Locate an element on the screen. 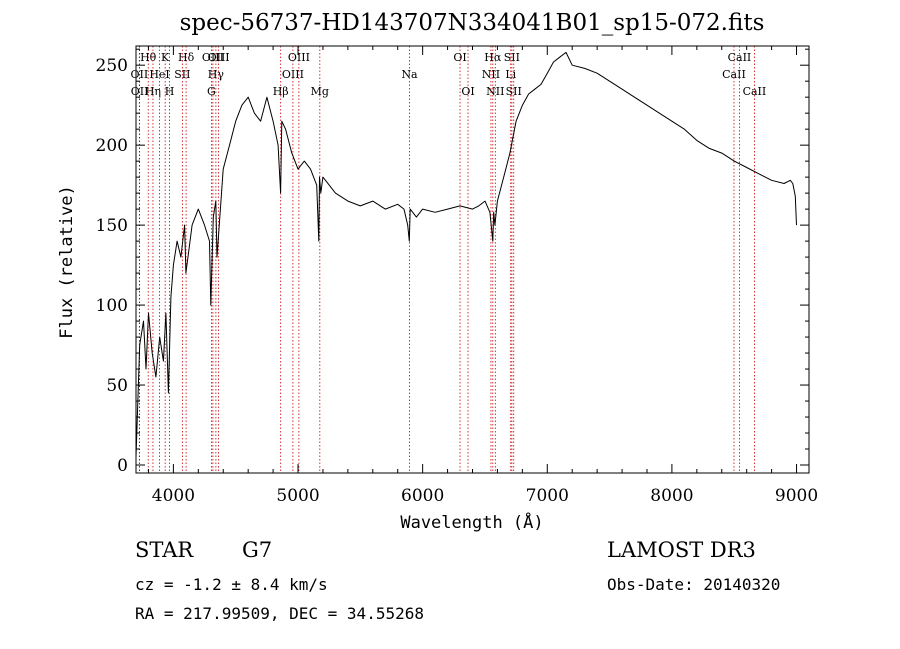 The width and height of the screenshot is (900, 649). x-tick-label-0: 4000 is located at coordinates (173, 496).